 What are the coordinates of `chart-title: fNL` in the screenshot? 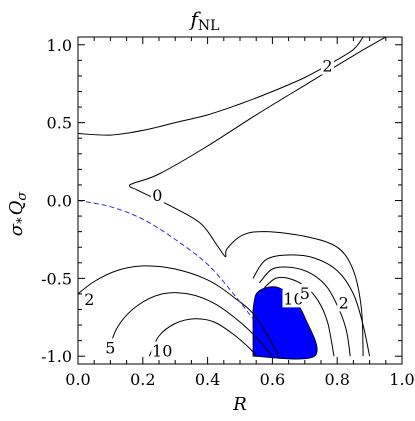 It's located at (204, 20).